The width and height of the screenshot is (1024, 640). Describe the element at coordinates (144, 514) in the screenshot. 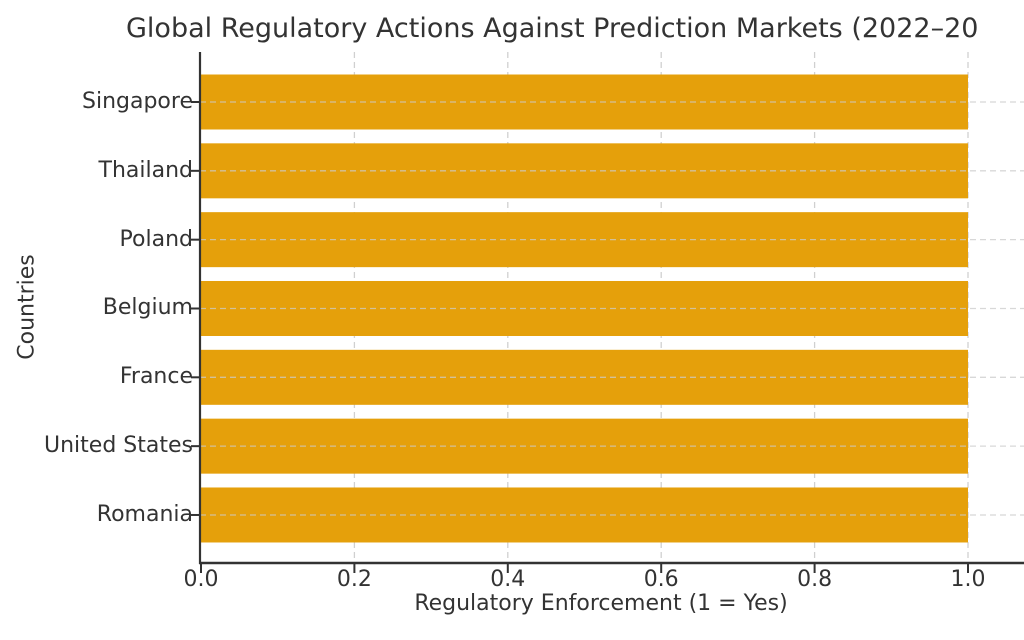

I see `y-tick-label: Romania` at that location.